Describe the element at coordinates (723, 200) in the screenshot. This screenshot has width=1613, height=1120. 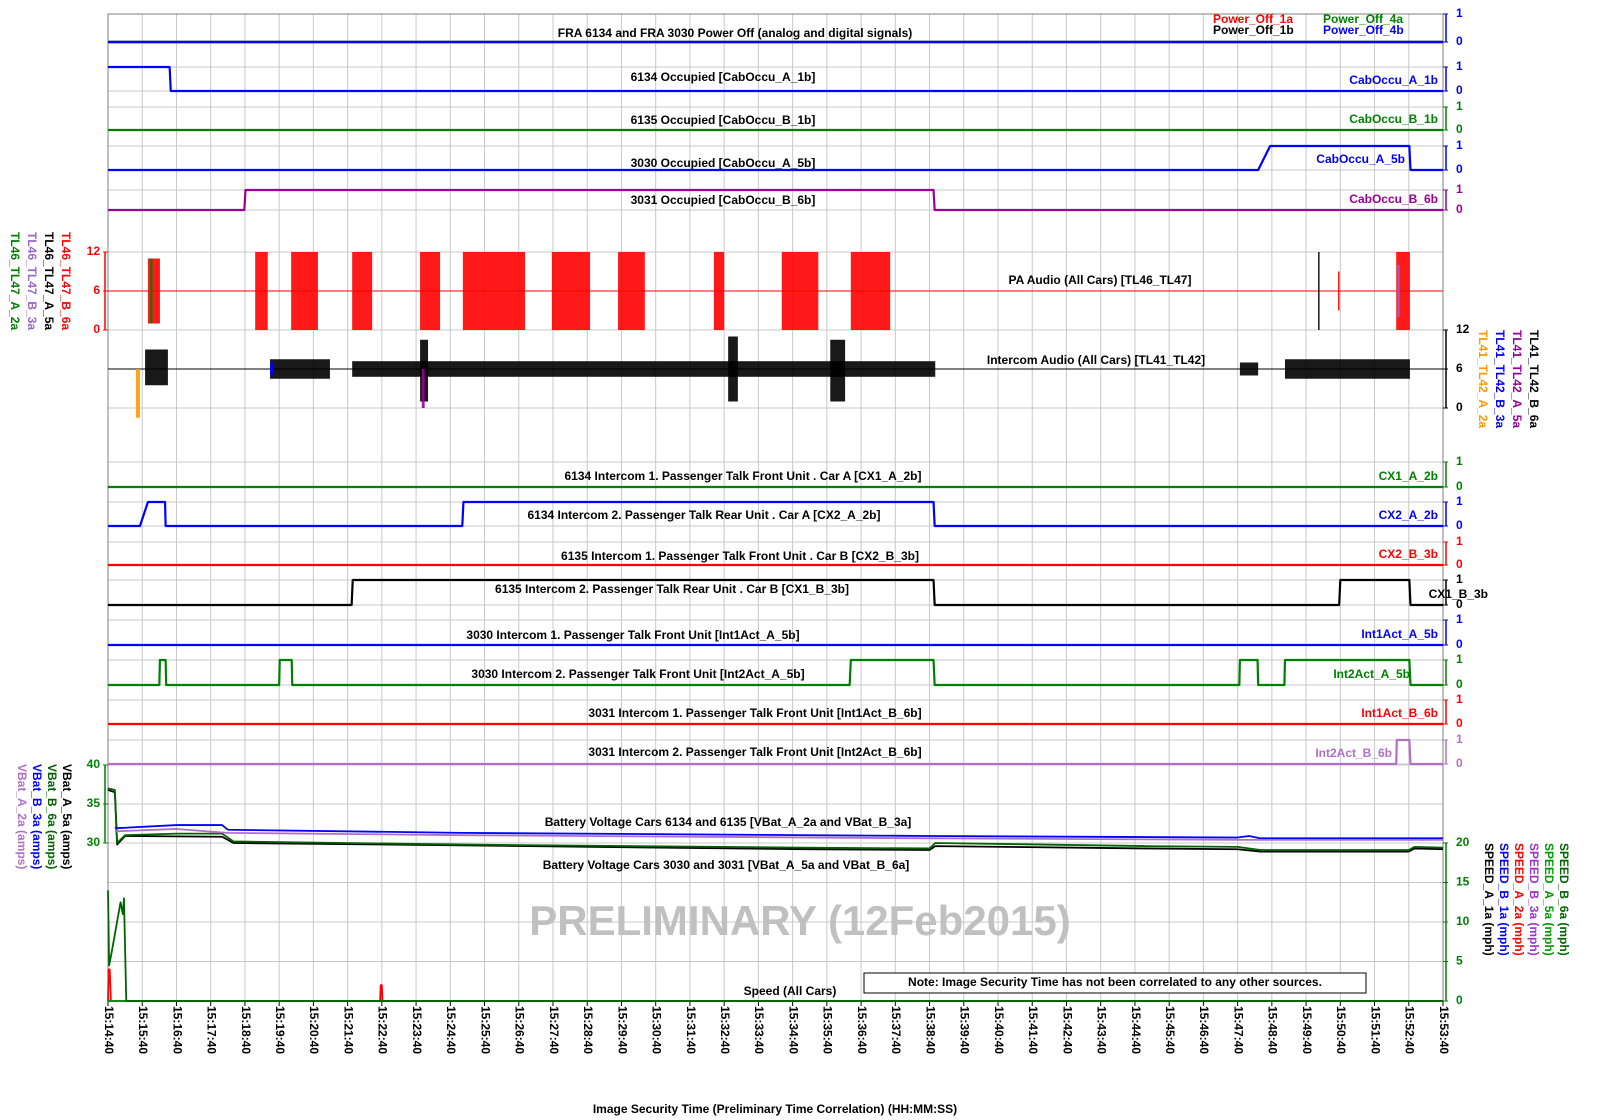
I see `panel-title: 3031 Occupied [CabOccu_B_6b]` at that location.